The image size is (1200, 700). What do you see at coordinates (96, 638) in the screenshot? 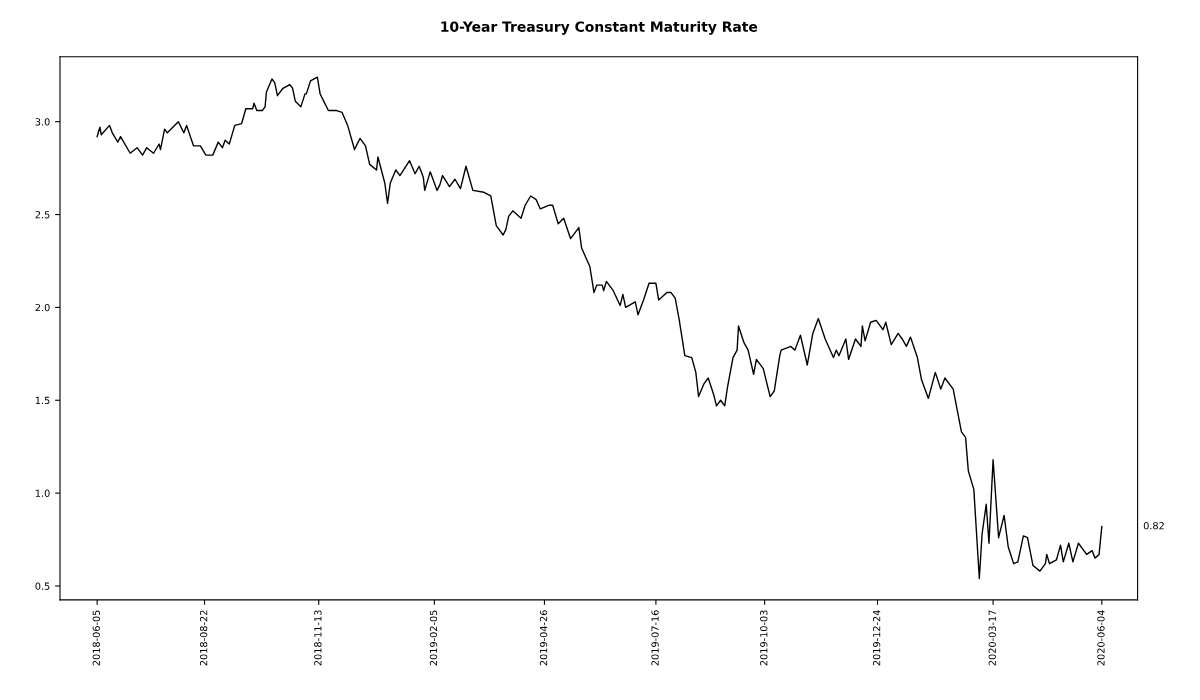
I see `x-tick-label: 2018-06-05` at bounding box center [96, 638].